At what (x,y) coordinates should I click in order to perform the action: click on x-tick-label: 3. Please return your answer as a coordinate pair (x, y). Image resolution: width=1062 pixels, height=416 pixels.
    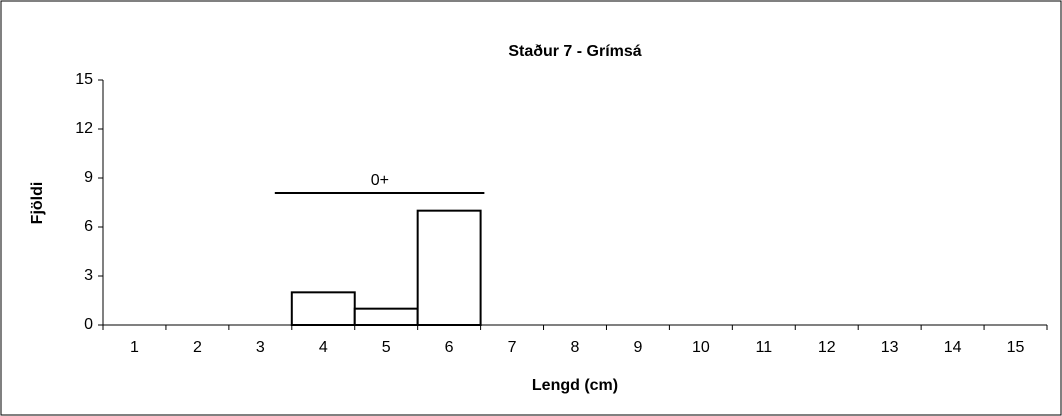
    Looking at the image, I should click on (260, 347).